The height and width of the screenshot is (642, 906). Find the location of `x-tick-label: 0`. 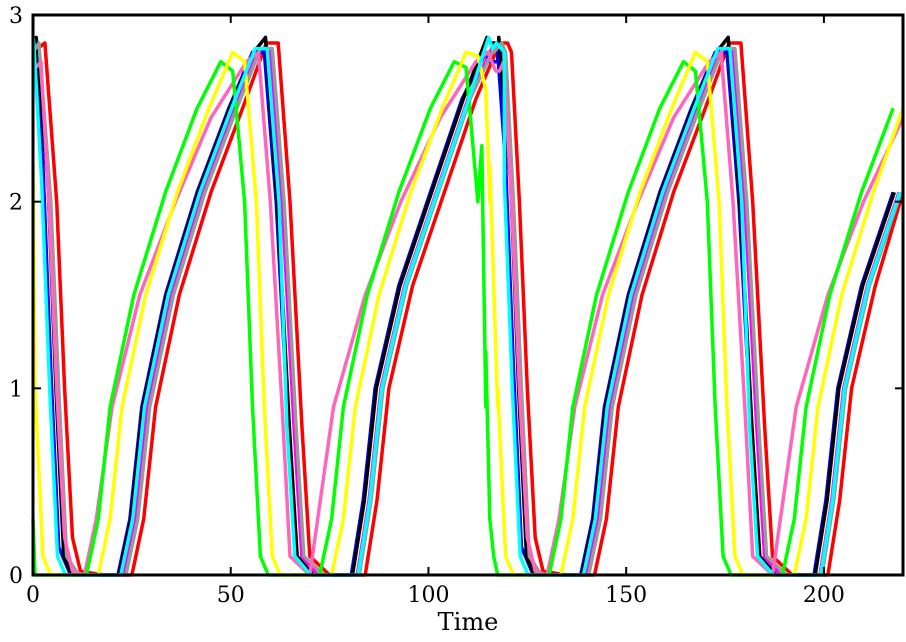

x-tick-label: 0 is located at coordinates (33, 595).